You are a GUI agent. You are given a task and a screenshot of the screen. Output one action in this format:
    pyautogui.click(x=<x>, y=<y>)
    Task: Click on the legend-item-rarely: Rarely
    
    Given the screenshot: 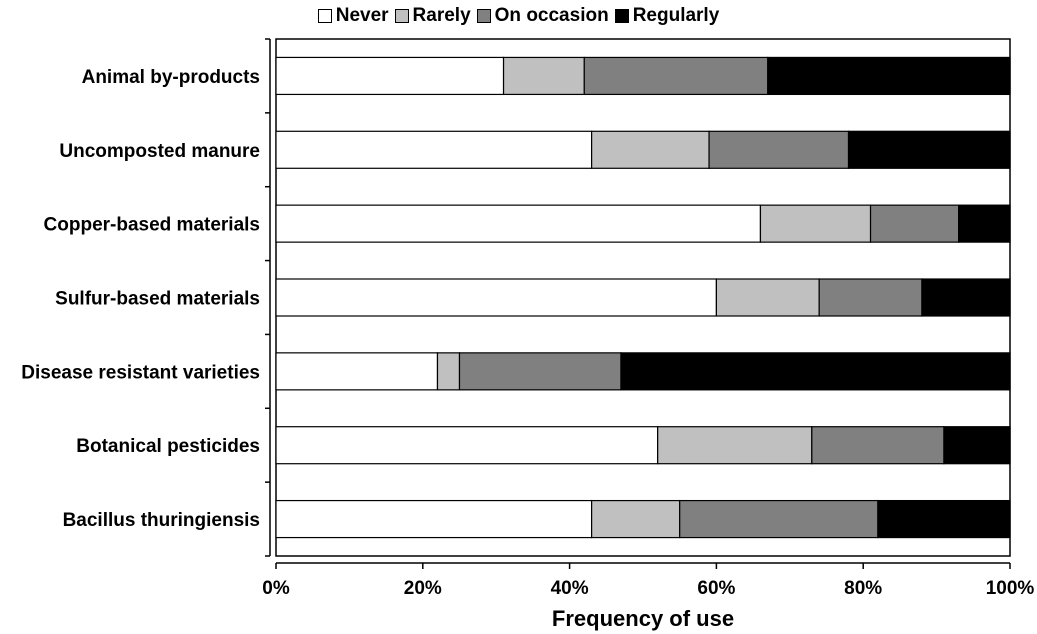 What is the action you would take?
    pyautogui.click(x=432, y=16)
    